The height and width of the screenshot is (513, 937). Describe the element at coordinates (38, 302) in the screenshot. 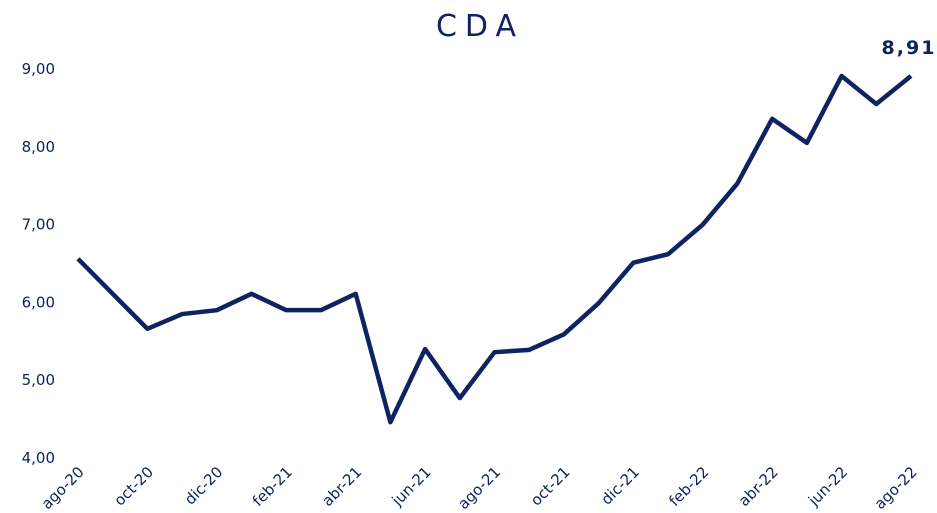

I see `y-tick-label: 6,00` at that location.